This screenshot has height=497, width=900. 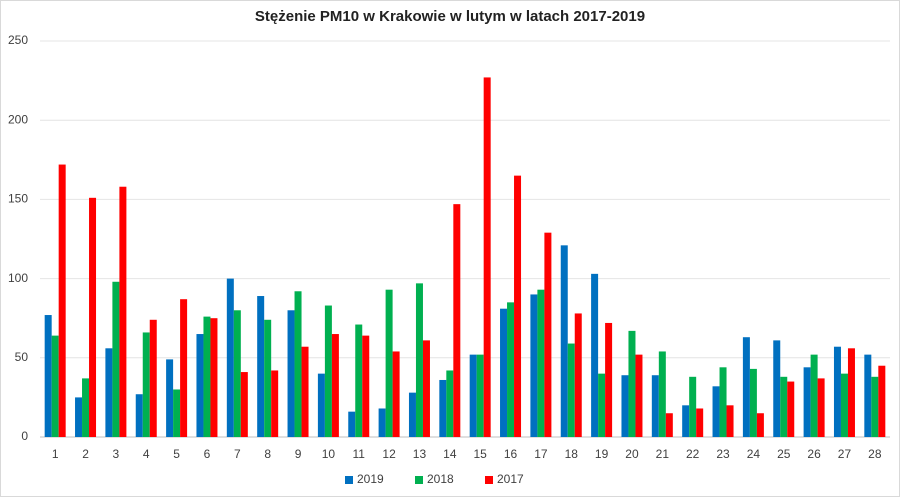 What do you see at coordinates (480, 454) in the screenshot?
I see `x-tick-label: 15` at bounding box center [480, 454].